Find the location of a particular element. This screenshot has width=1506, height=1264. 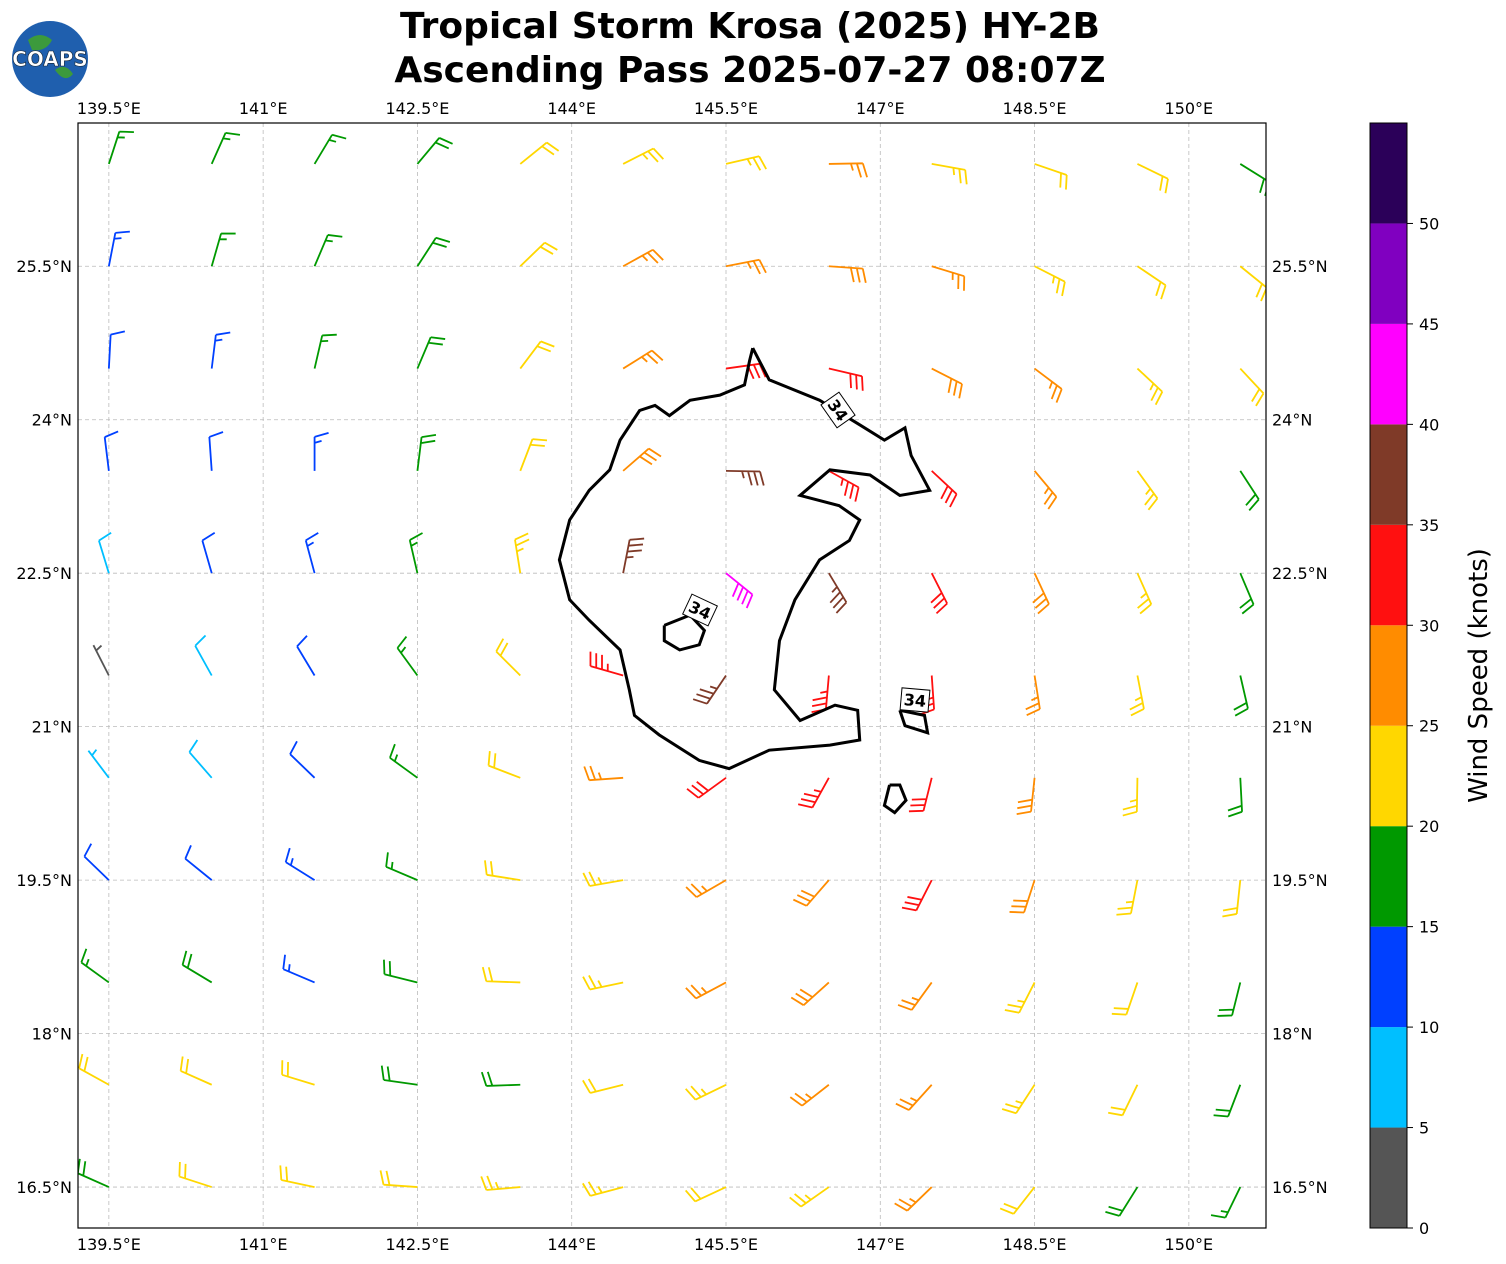

title-line: Ascending Pass 2025-07-27 08:07Z is located at coordinates (749, 70).